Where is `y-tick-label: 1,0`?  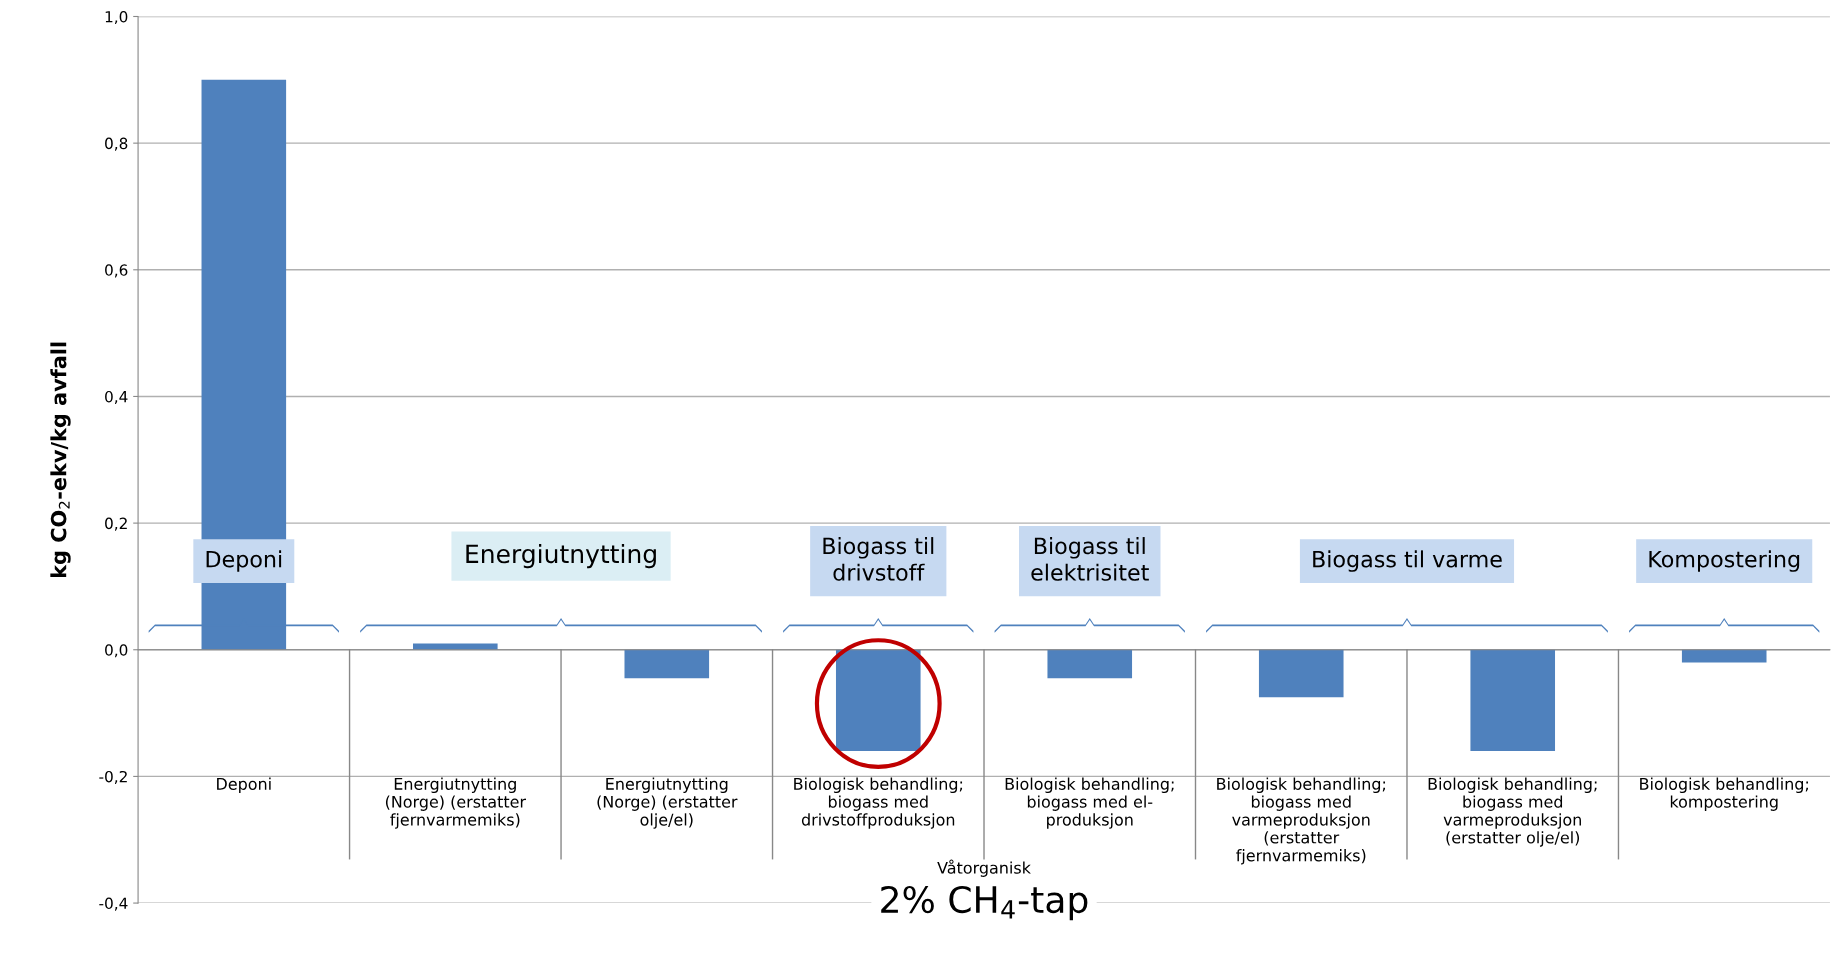 y-tick-label: 1,0 is located at coordinates (116, 17).